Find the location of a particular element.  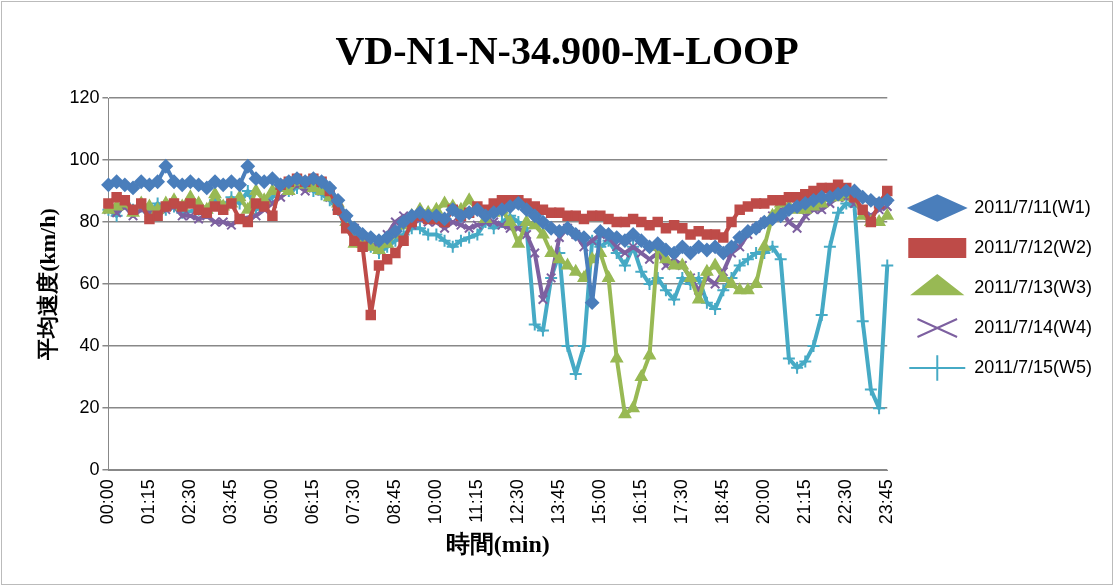

legend-label: 2011/7/13(W3) is located at coordinates (1033, 286).